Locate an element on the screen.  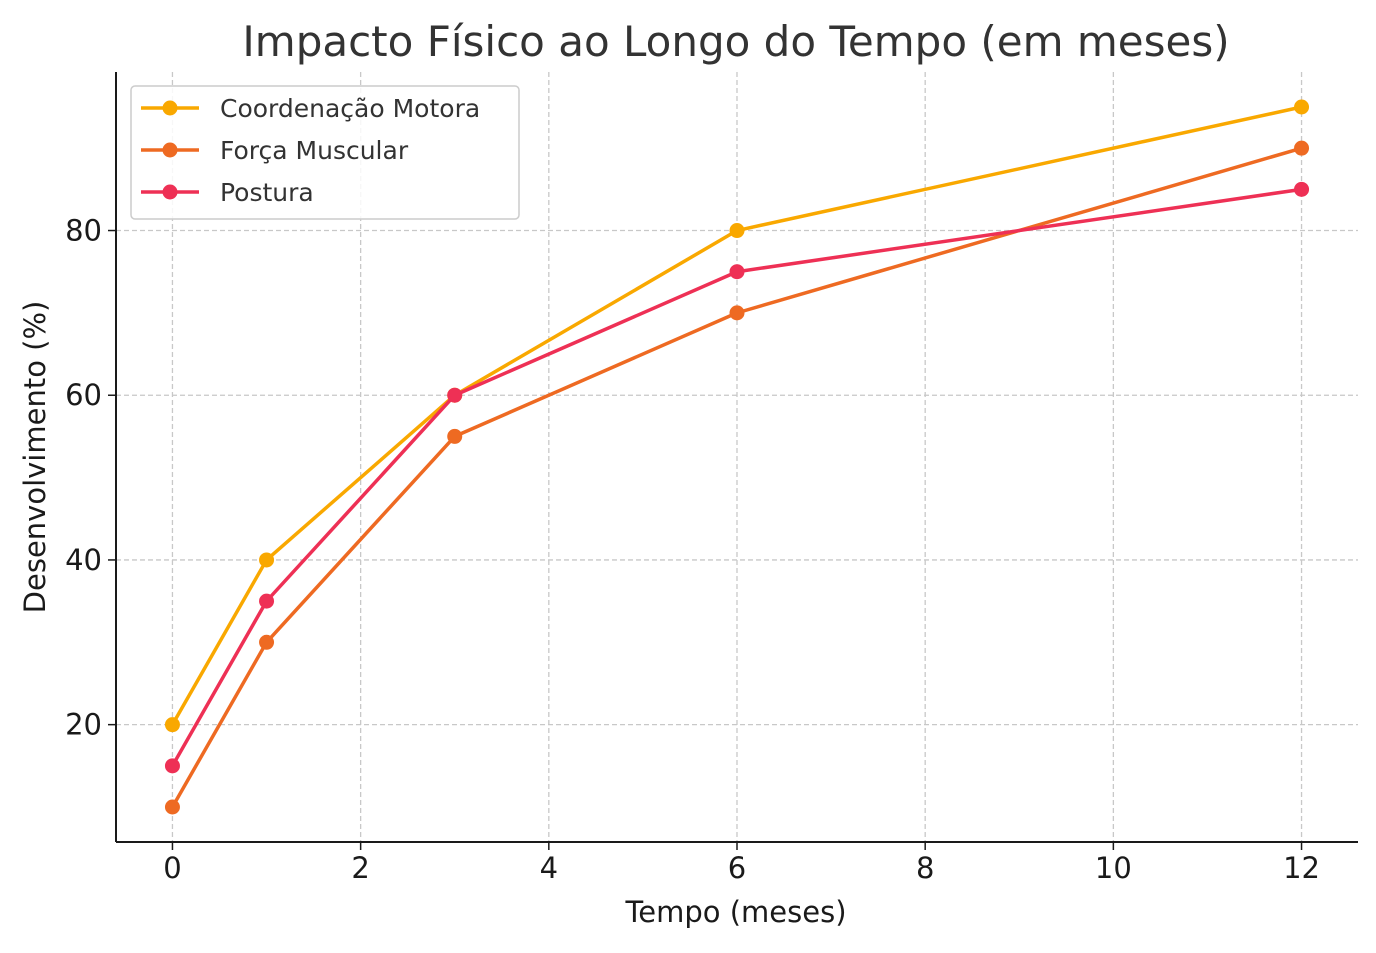
y-tick-label: 20 is located at coordinates (83, 725).